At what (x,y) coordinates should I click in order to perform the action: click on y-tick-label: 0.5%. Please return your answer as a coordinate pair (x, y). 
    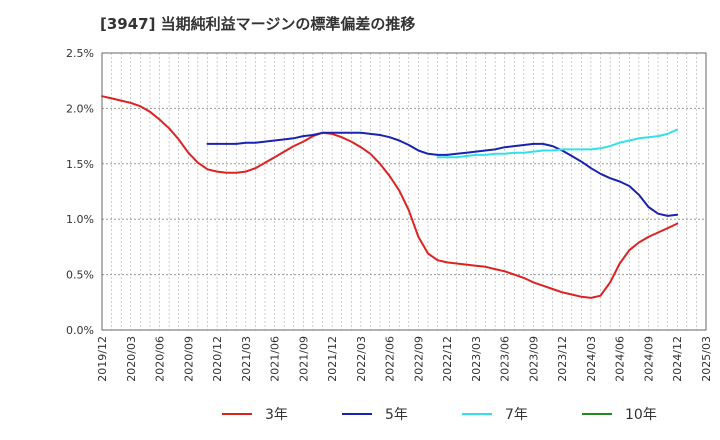
    Looking at the image, I should click on (80, 275).